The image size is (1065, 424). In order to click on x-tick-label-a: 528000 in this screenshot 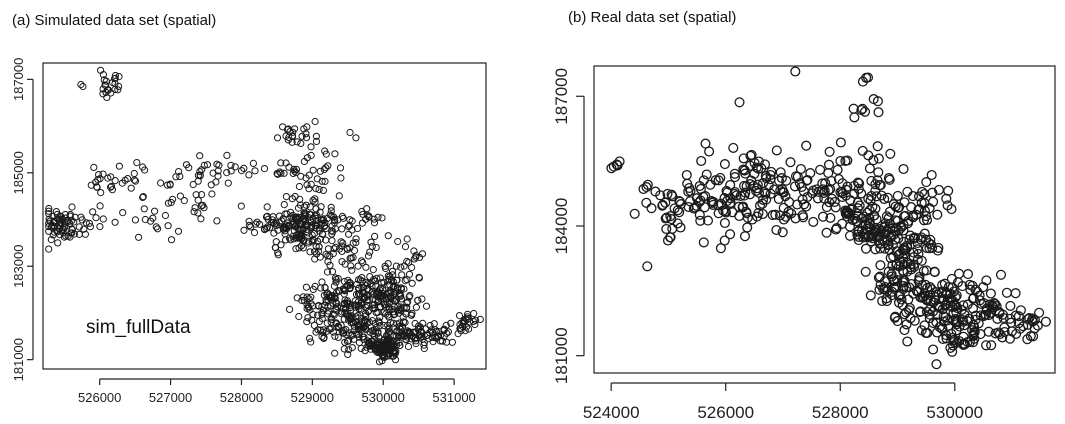, I will do `click(241, 397)`.